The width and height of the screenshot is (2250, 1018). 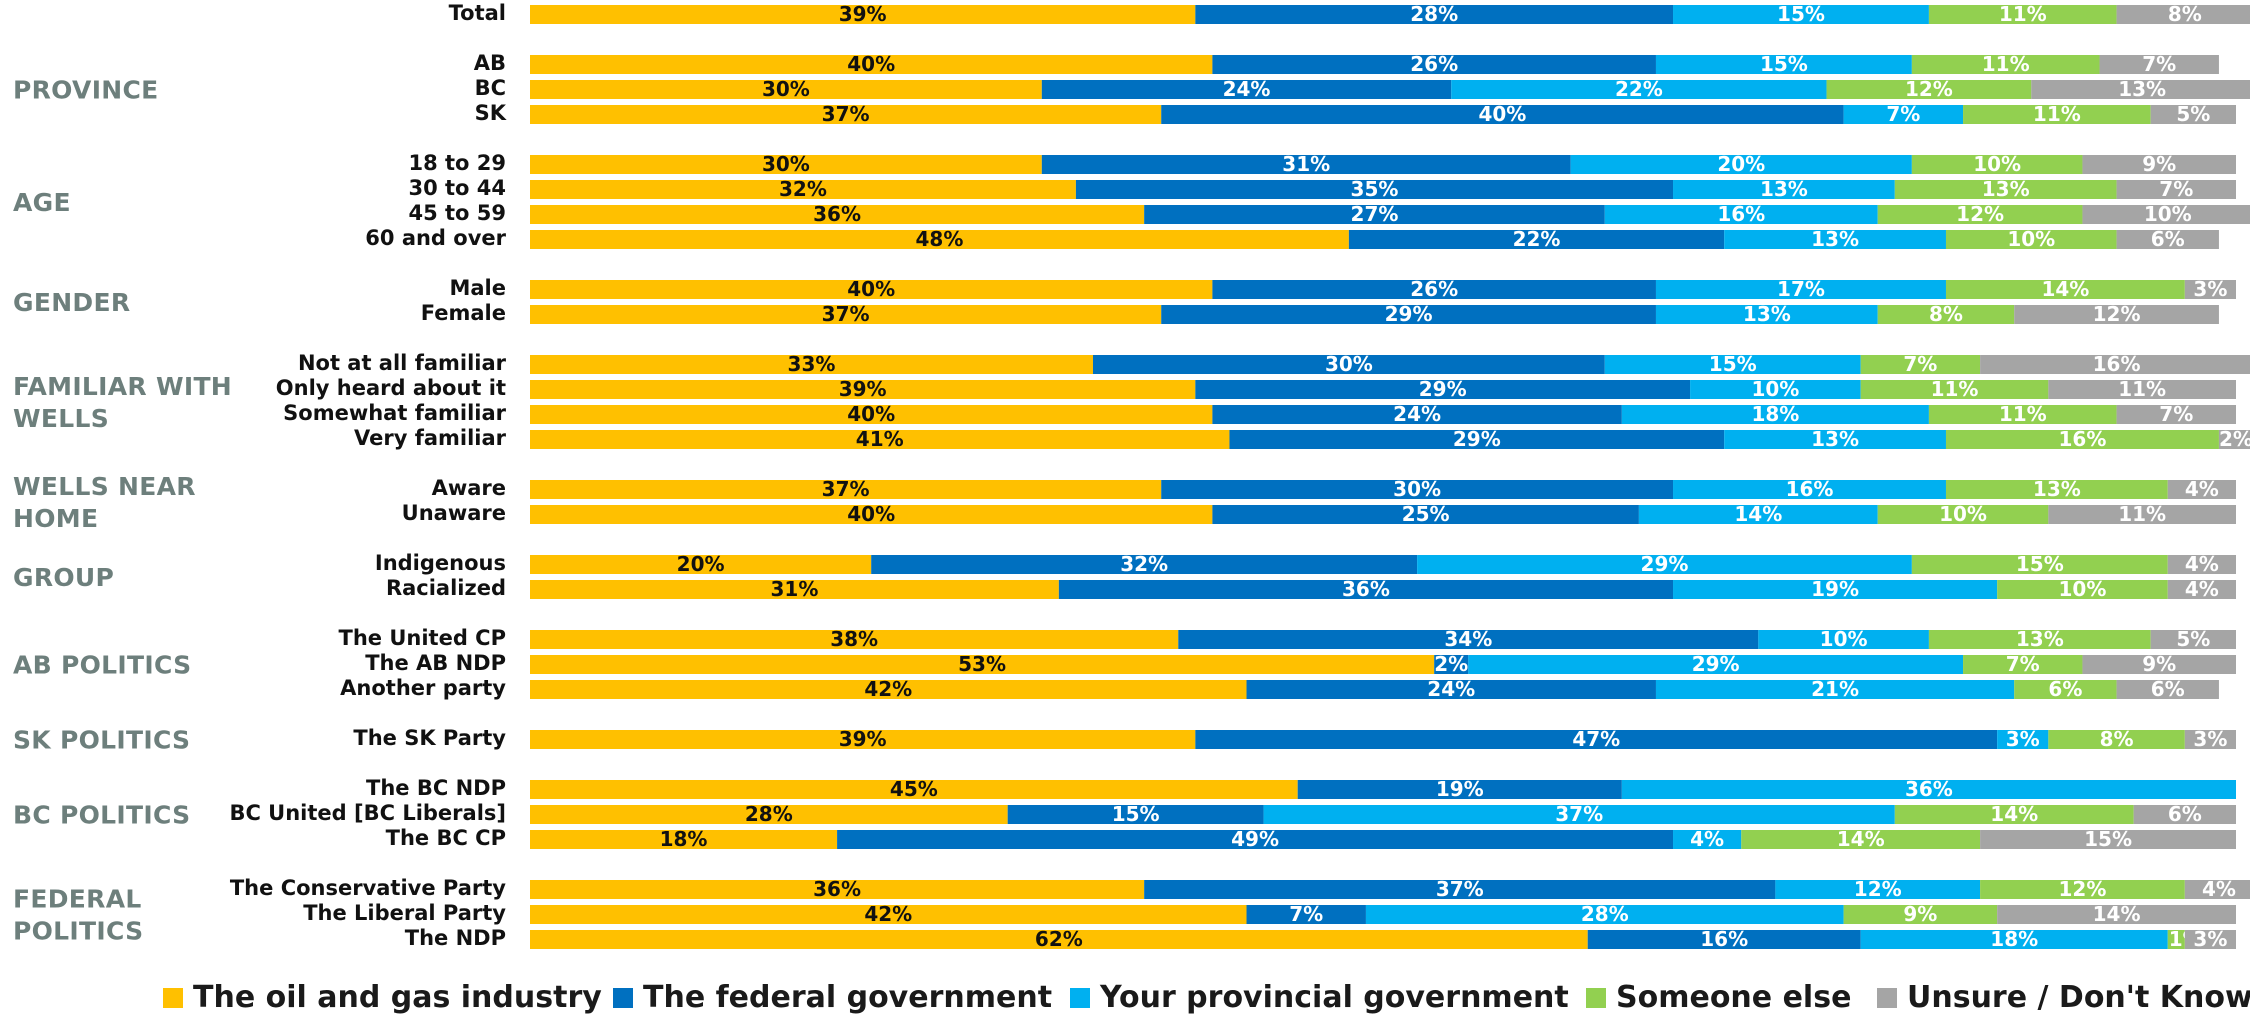 I want to click on data-label: 18%, so click(x=684, y=839).